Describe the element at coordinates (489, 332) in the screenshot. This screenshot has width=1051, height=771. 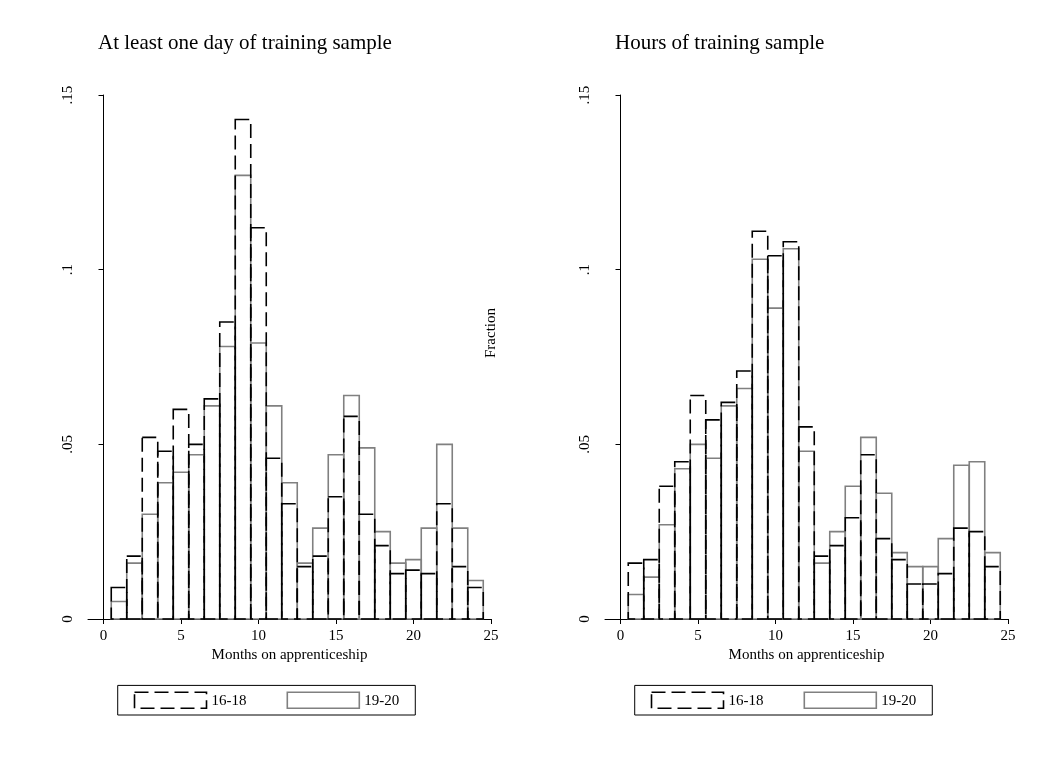
I see `y-axis-title: Fraction` at that location.